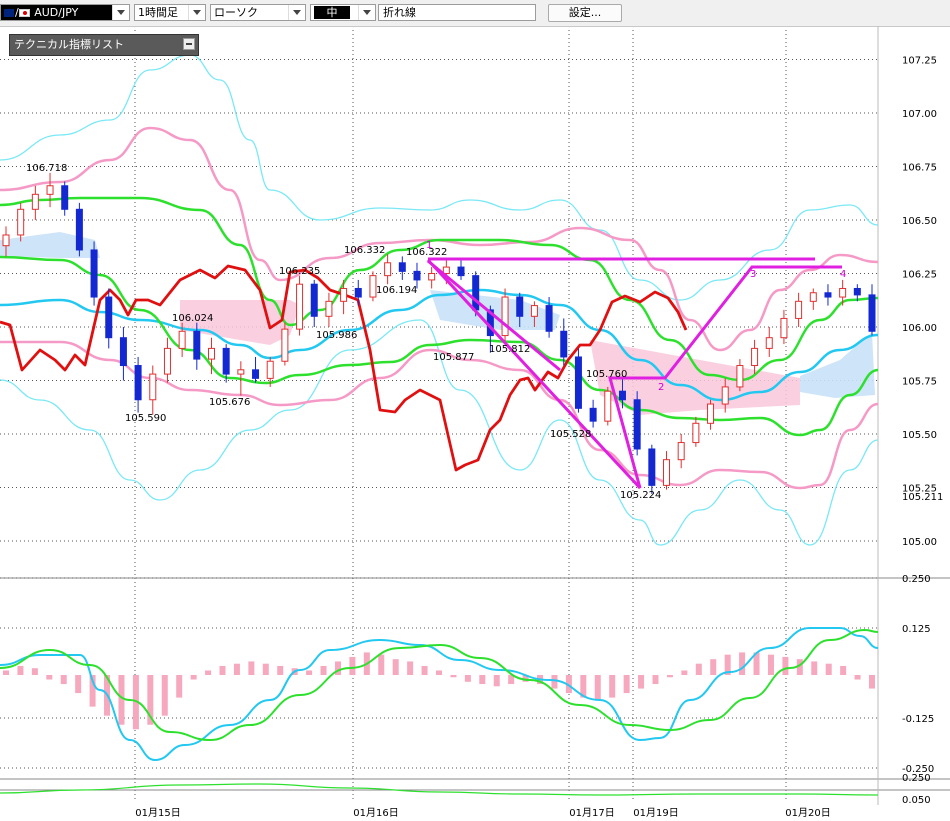  What do you see at coordinates (753, 274) in the screenshot?
I see `wave-label: 3` at bounding box center [753, 274].